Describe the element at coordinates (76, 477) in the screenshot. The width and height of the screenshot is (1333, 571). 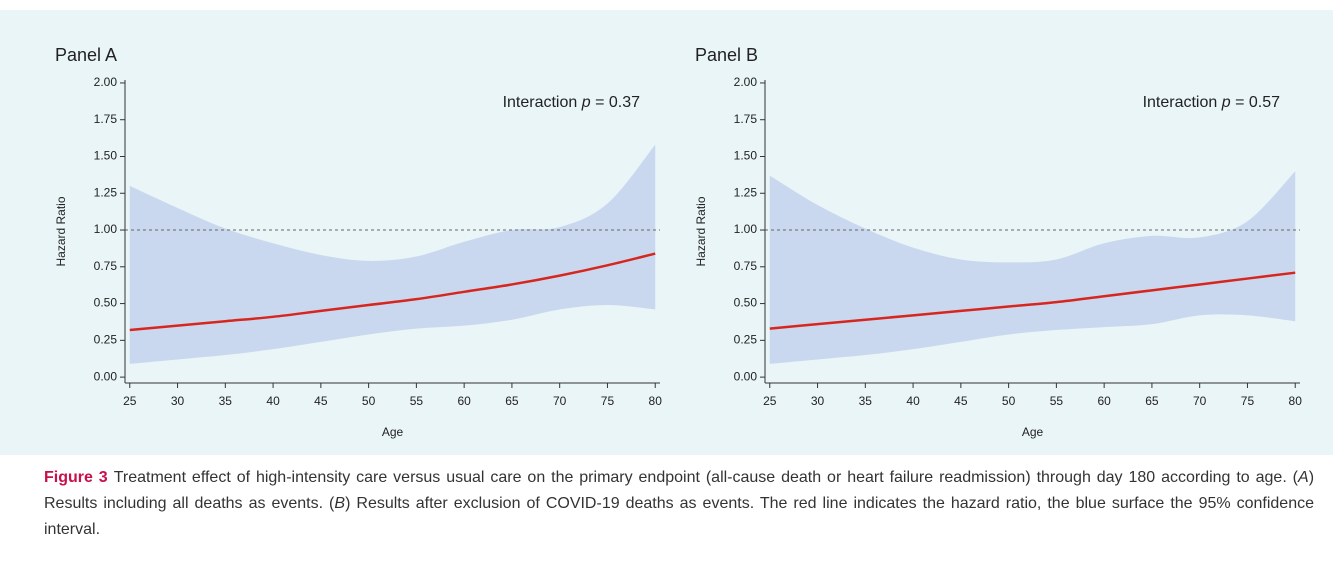
I see `caption-label: Figure 3` at that location.